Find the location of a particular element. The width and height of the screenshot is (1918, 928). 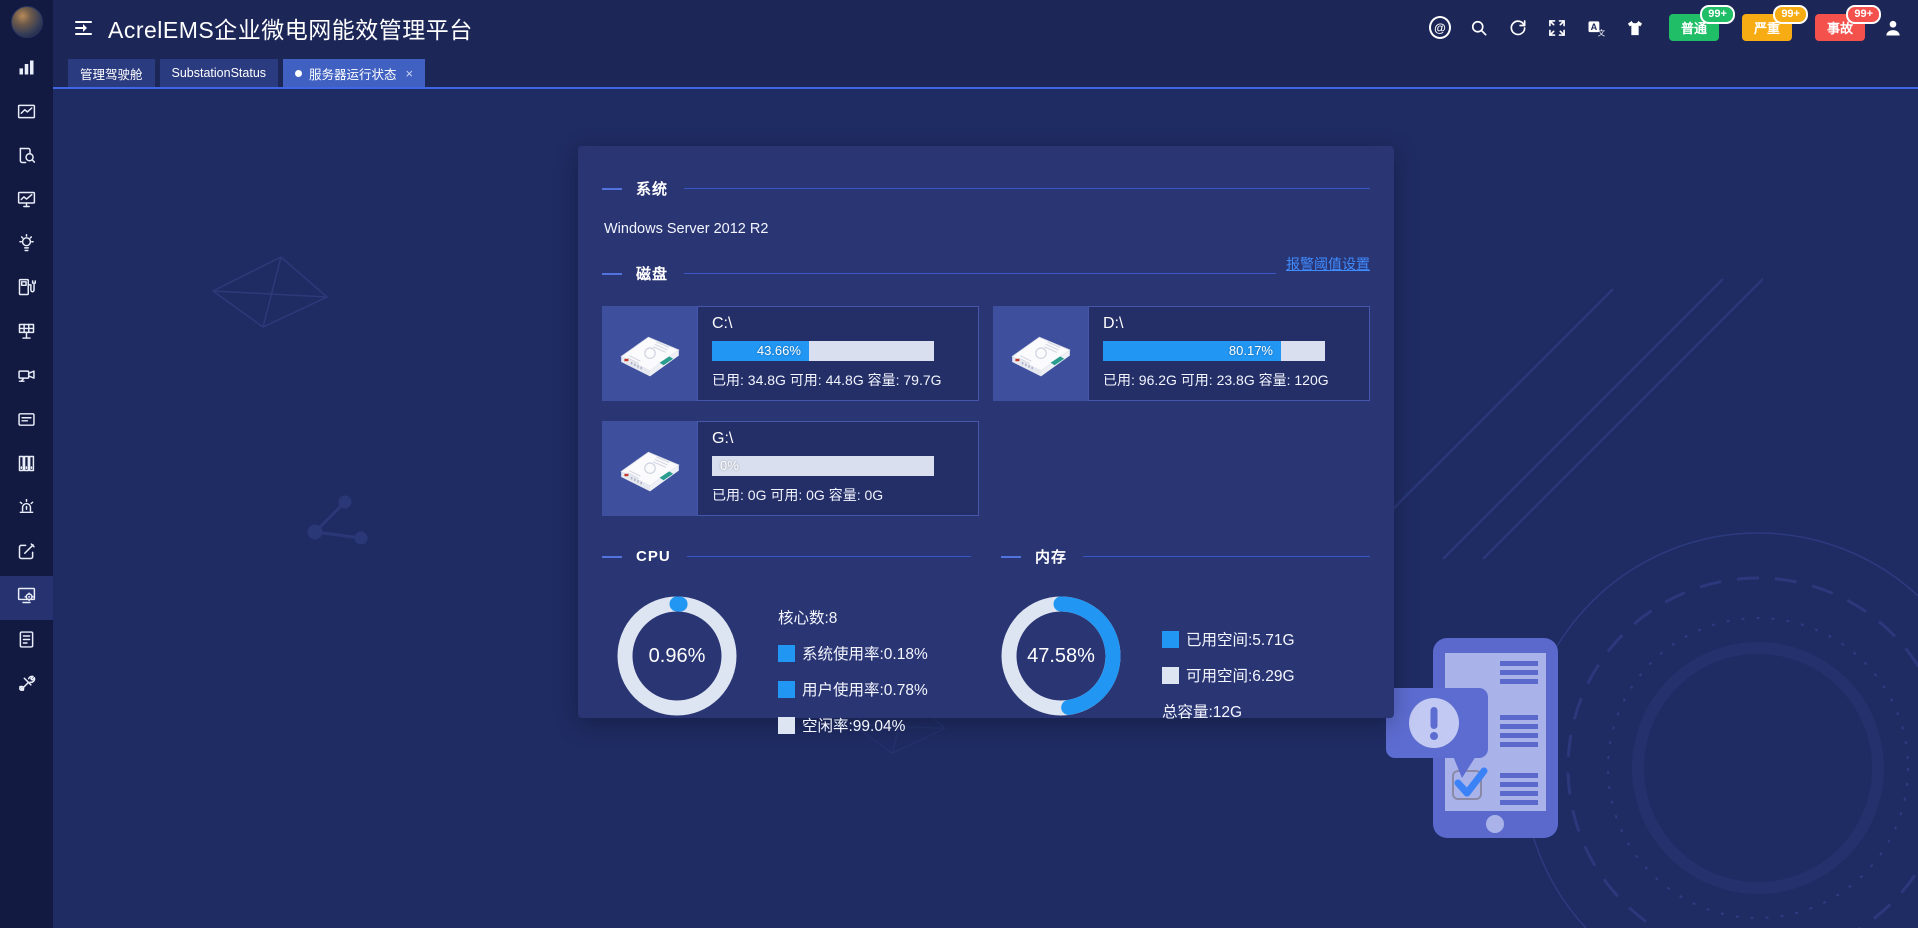

disk-usage-percent: 80.17% is located at coordinates (1250, 350).